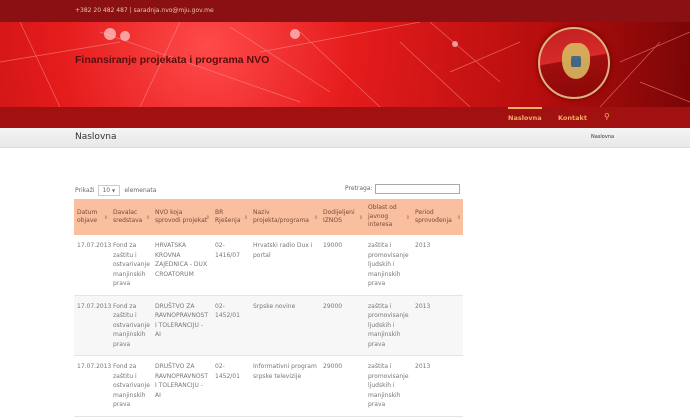  Describe the element at coordinates (433, 216) in the screenshot. I see `column-header-label: Period sprovođenja` at that location.